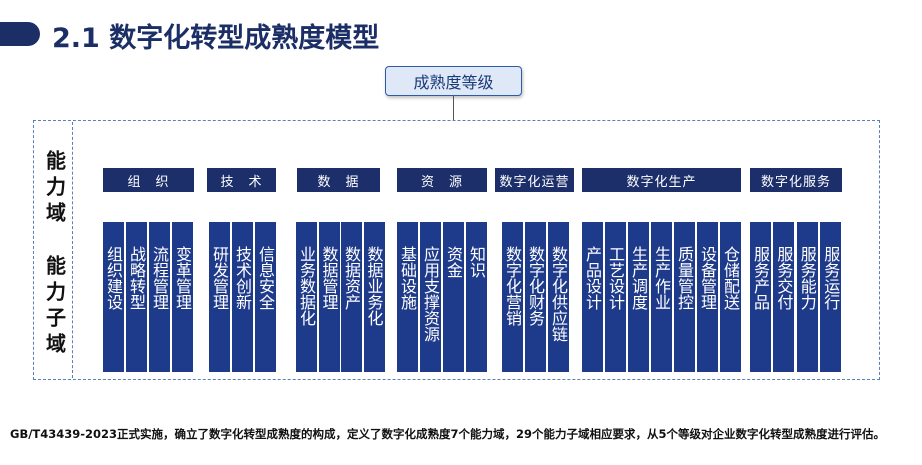 This screenshot has width=922, height=465. Describe the element at coordinates (684, 297) in the screenshot. I see `subdomain-box: 质量管控` at that location.